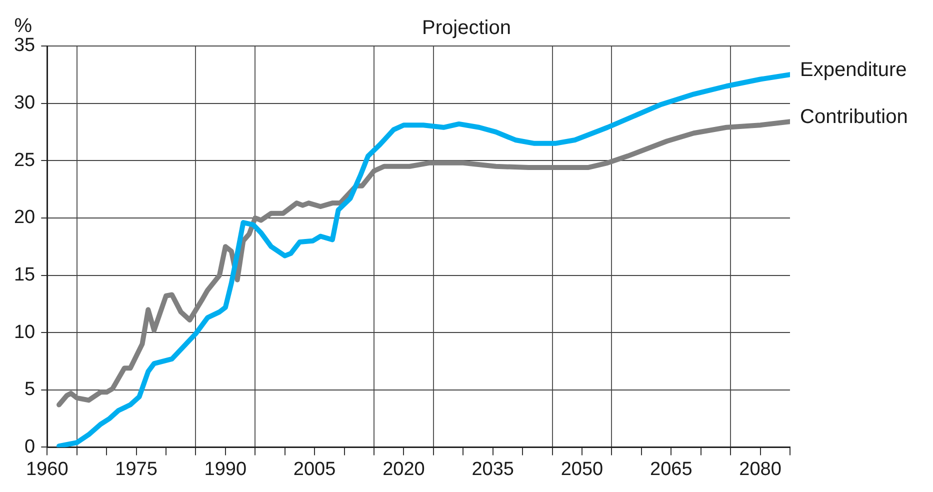  I want to click on y-tick-label: 10, so click(25, 332).